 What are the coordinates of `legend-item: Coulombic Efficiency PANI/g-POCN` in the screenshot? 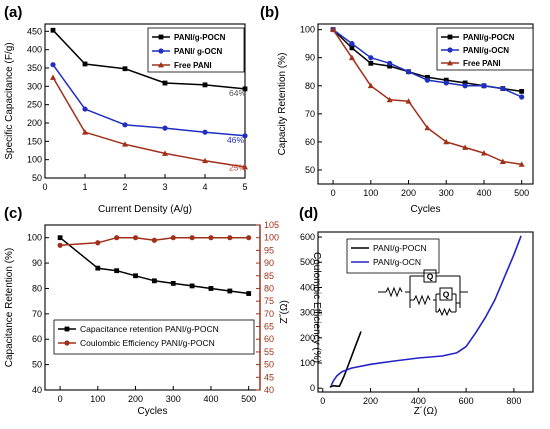 It's located at (136, 343).